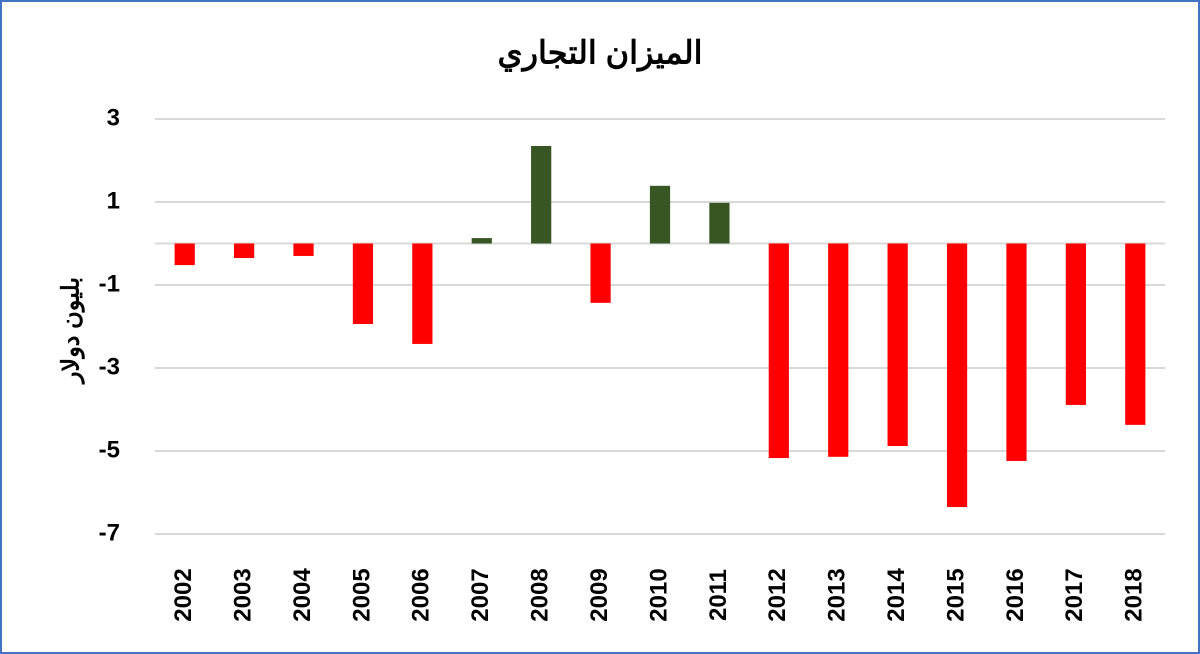 This screenshot has width=1200, height=654. Describe the element at coordinates (1134, 594) in the screenshot. I see `x-tick-label: 2018` at that location.